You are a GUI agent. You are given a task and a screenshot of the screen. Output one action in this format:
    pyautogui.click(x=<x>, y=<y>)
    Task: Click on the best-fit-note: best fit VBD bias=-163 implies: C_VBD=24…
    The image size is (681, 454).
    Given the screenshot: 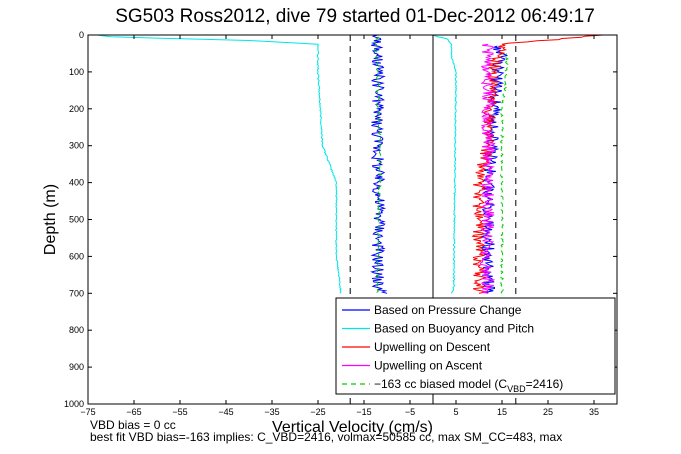 What is the action you would take?
    pyautogui.click(x=326, y=437)
    